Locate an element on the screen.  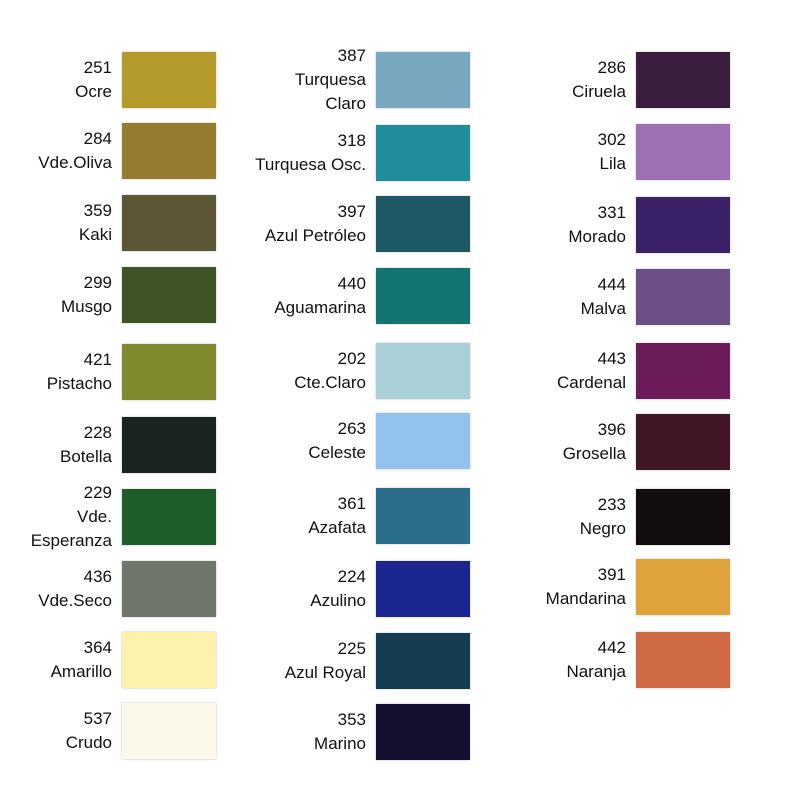
color-item: 263 Celeste is located at coordinates (323, 441).